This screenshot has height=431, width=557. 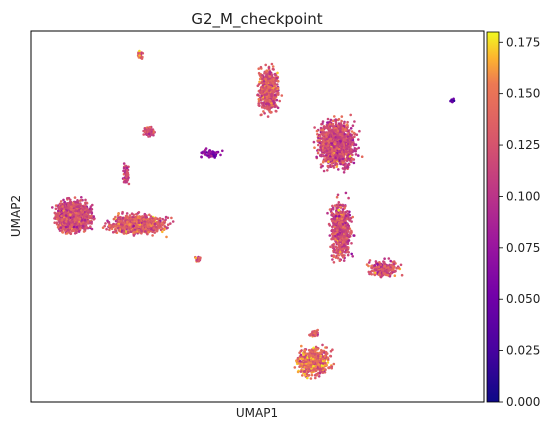 What do you see at coordinates (256, 19) in the screenshot?
I see `chart-title: G2_M_checkpoint` at bounding box center [256, 19].